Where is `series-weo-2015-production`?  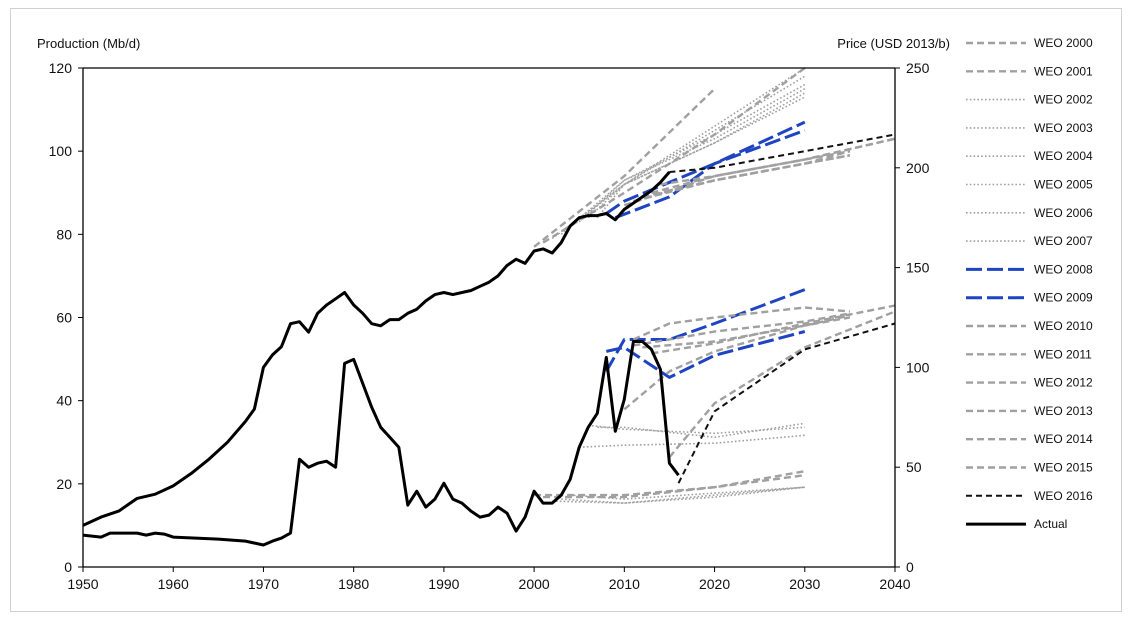 series-weo-2015-production is located at coordinates (778, 161).